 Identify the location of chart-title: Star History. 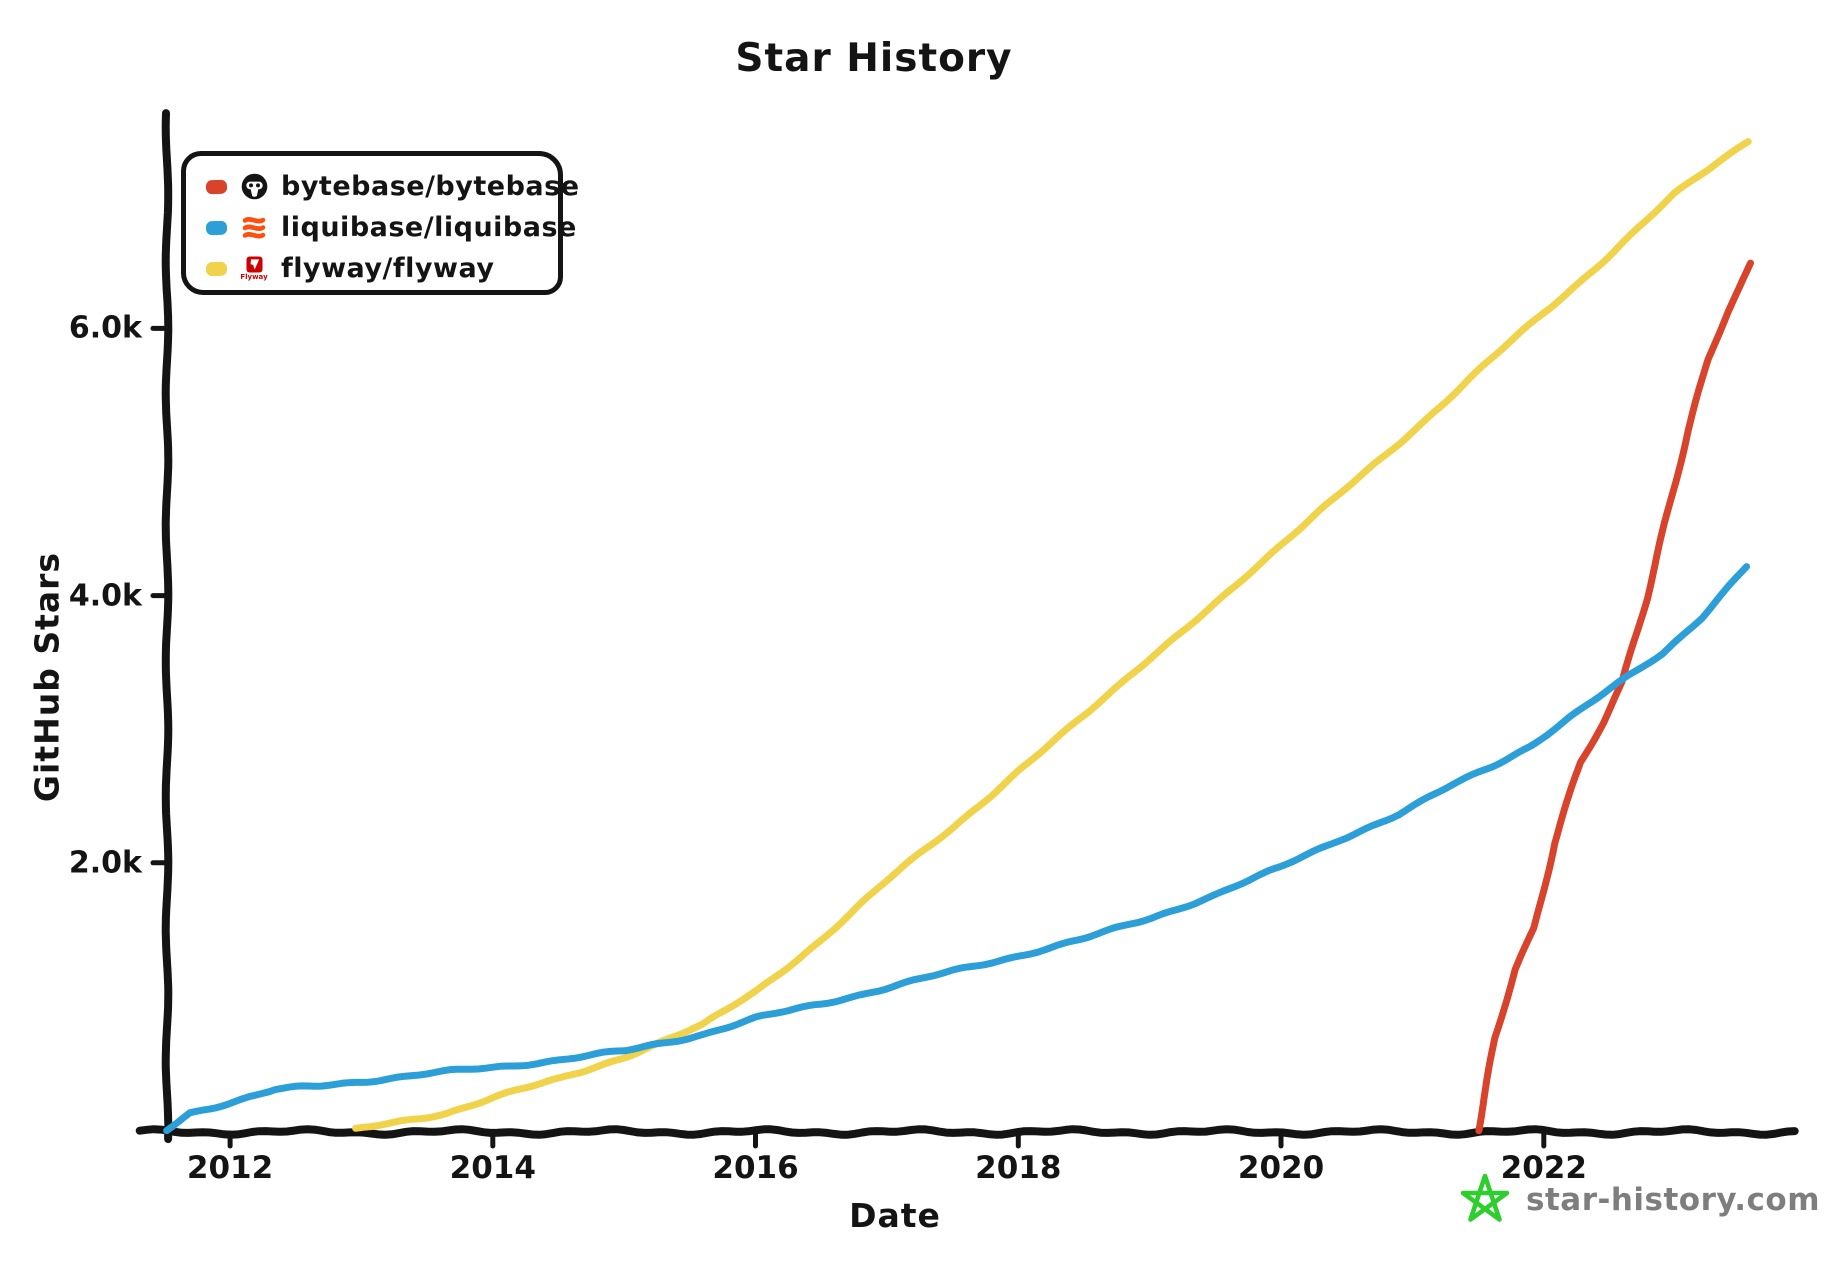
(874, 58).